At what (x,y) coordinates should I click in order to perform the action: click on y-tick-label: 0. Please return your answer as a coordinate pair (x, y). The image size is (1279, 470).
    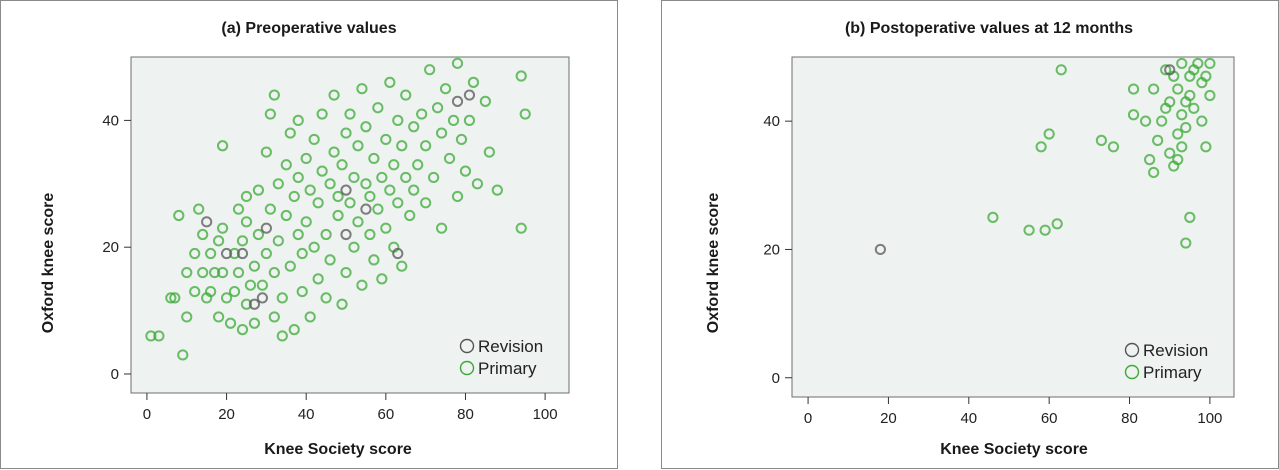
    Looking at the image, I should click on (115, 374).